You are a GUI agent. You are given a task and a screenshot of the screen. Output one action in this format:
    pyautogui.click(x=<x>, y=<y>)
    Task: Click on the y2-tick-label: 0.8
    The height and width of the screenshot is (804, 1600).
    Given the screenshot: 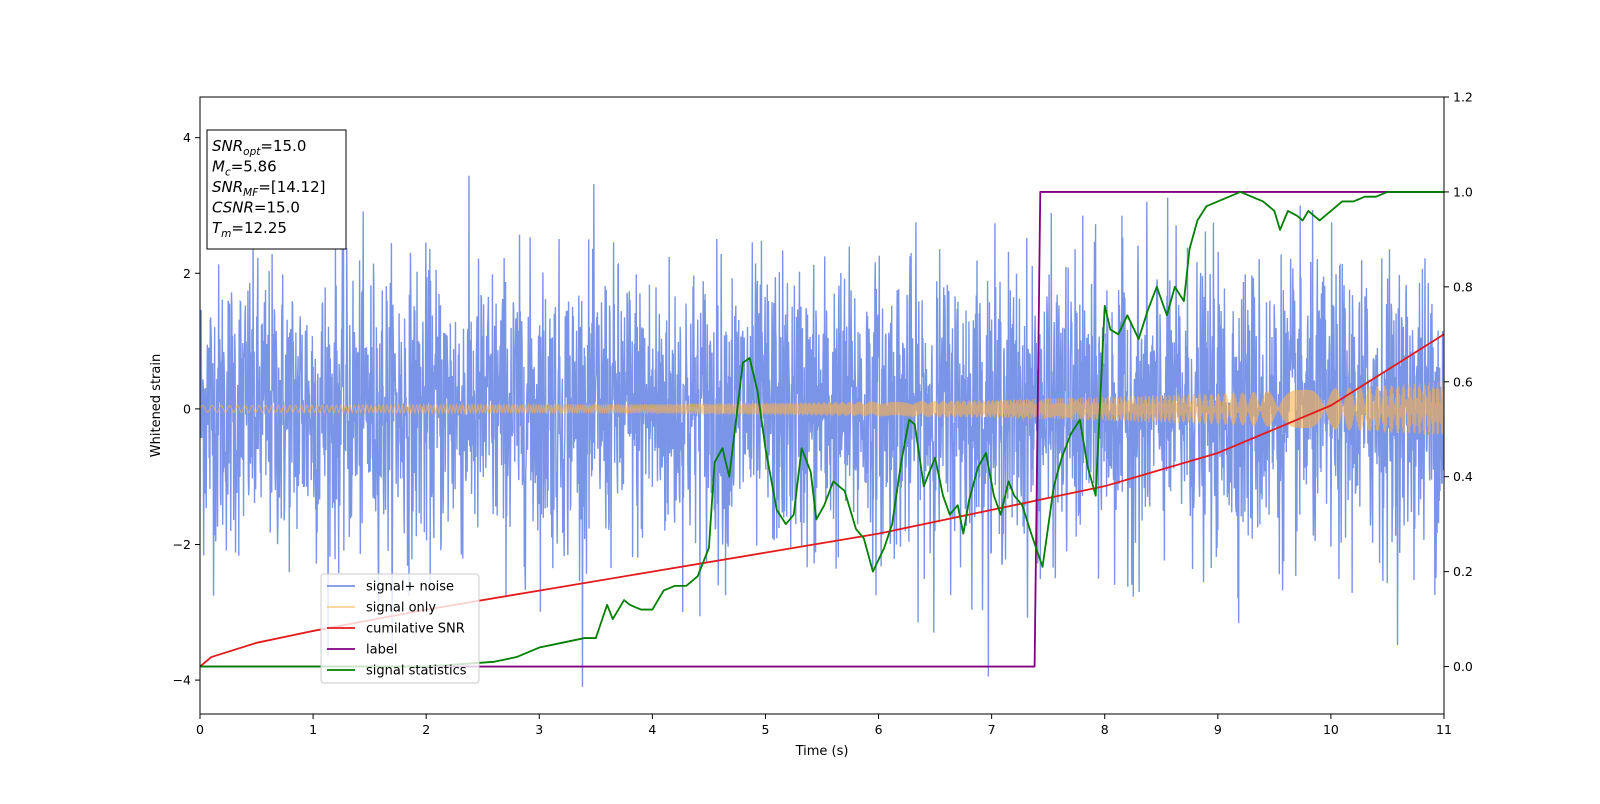 What is the action you would take?
    pyautogui.click(x=1463, y=286)
    